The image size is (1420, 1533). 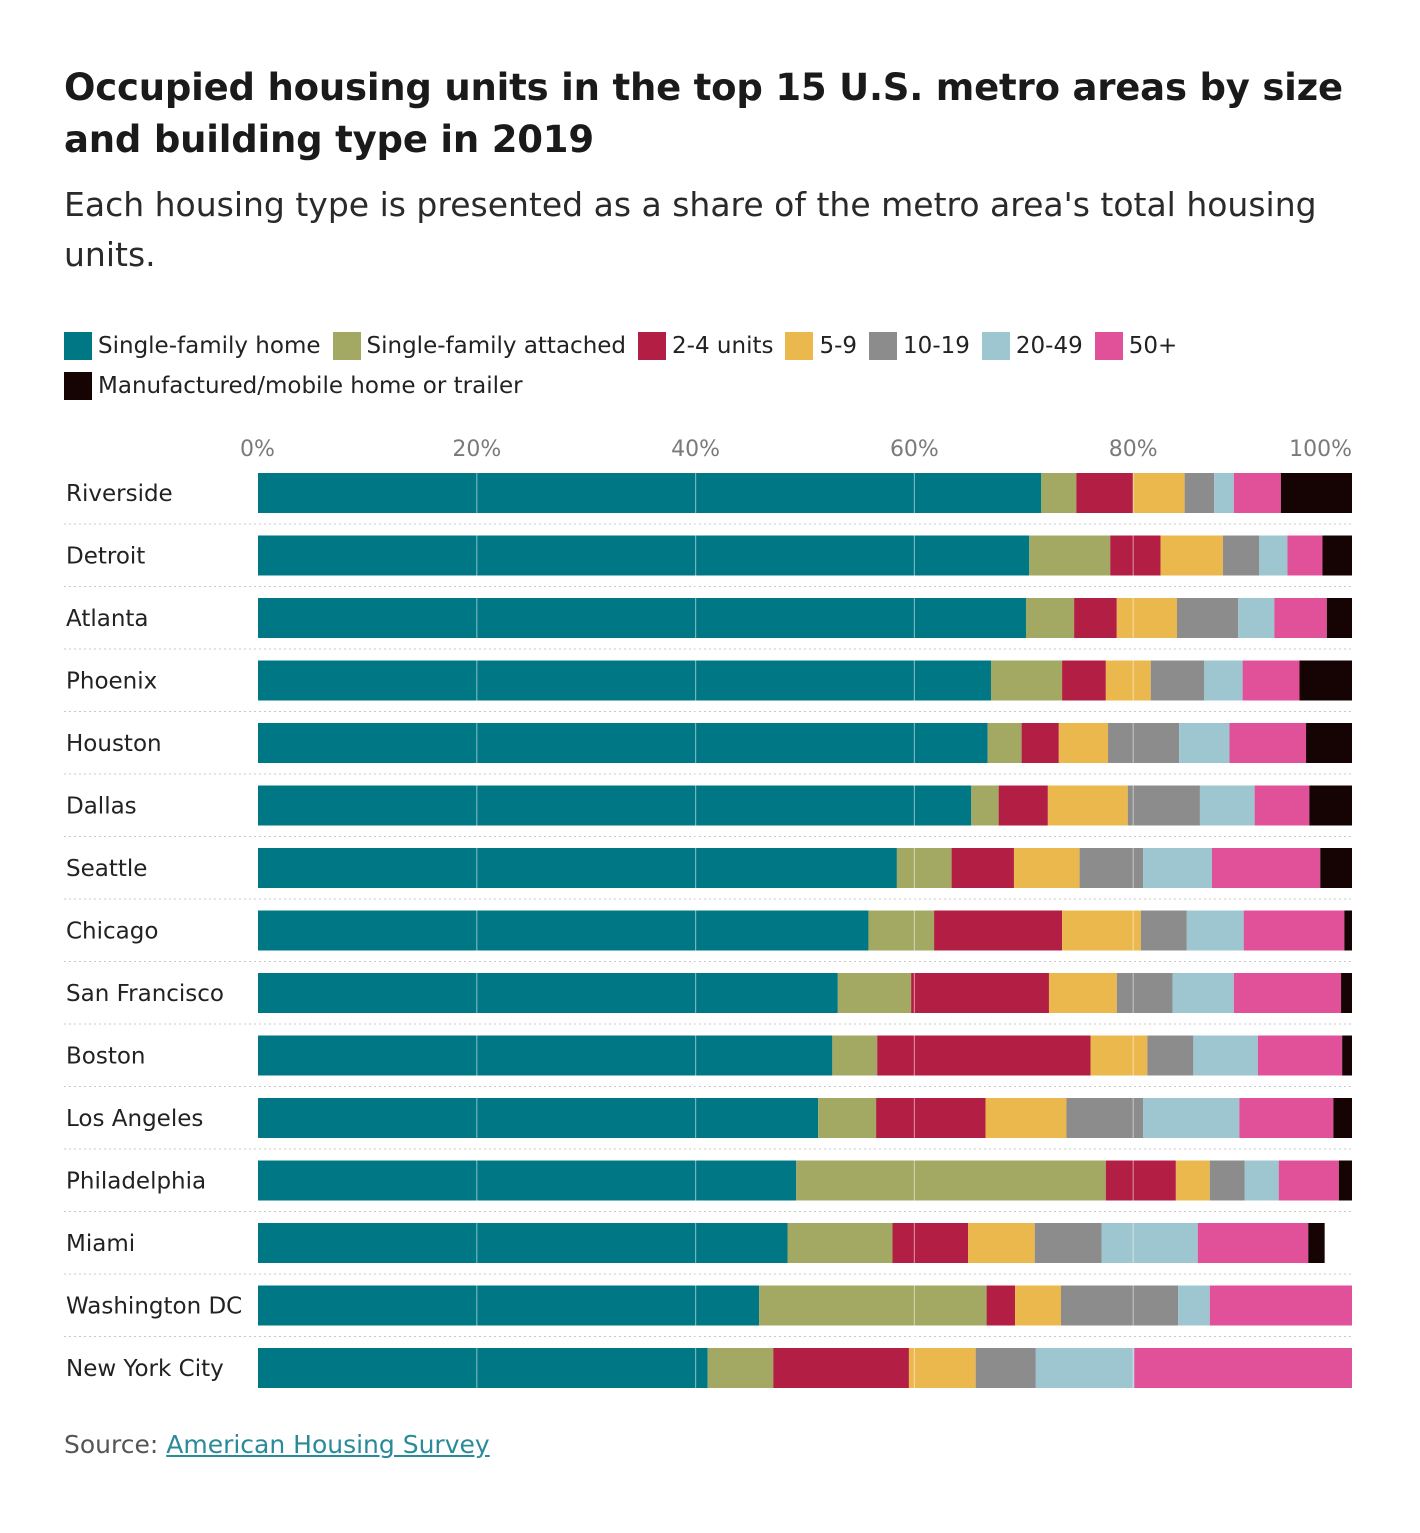 What do you see at coordinates (479, 346) in the screenshot?
I see `legend-item-single-family-attached: Single-family attached` at bounding box center [479, 346].